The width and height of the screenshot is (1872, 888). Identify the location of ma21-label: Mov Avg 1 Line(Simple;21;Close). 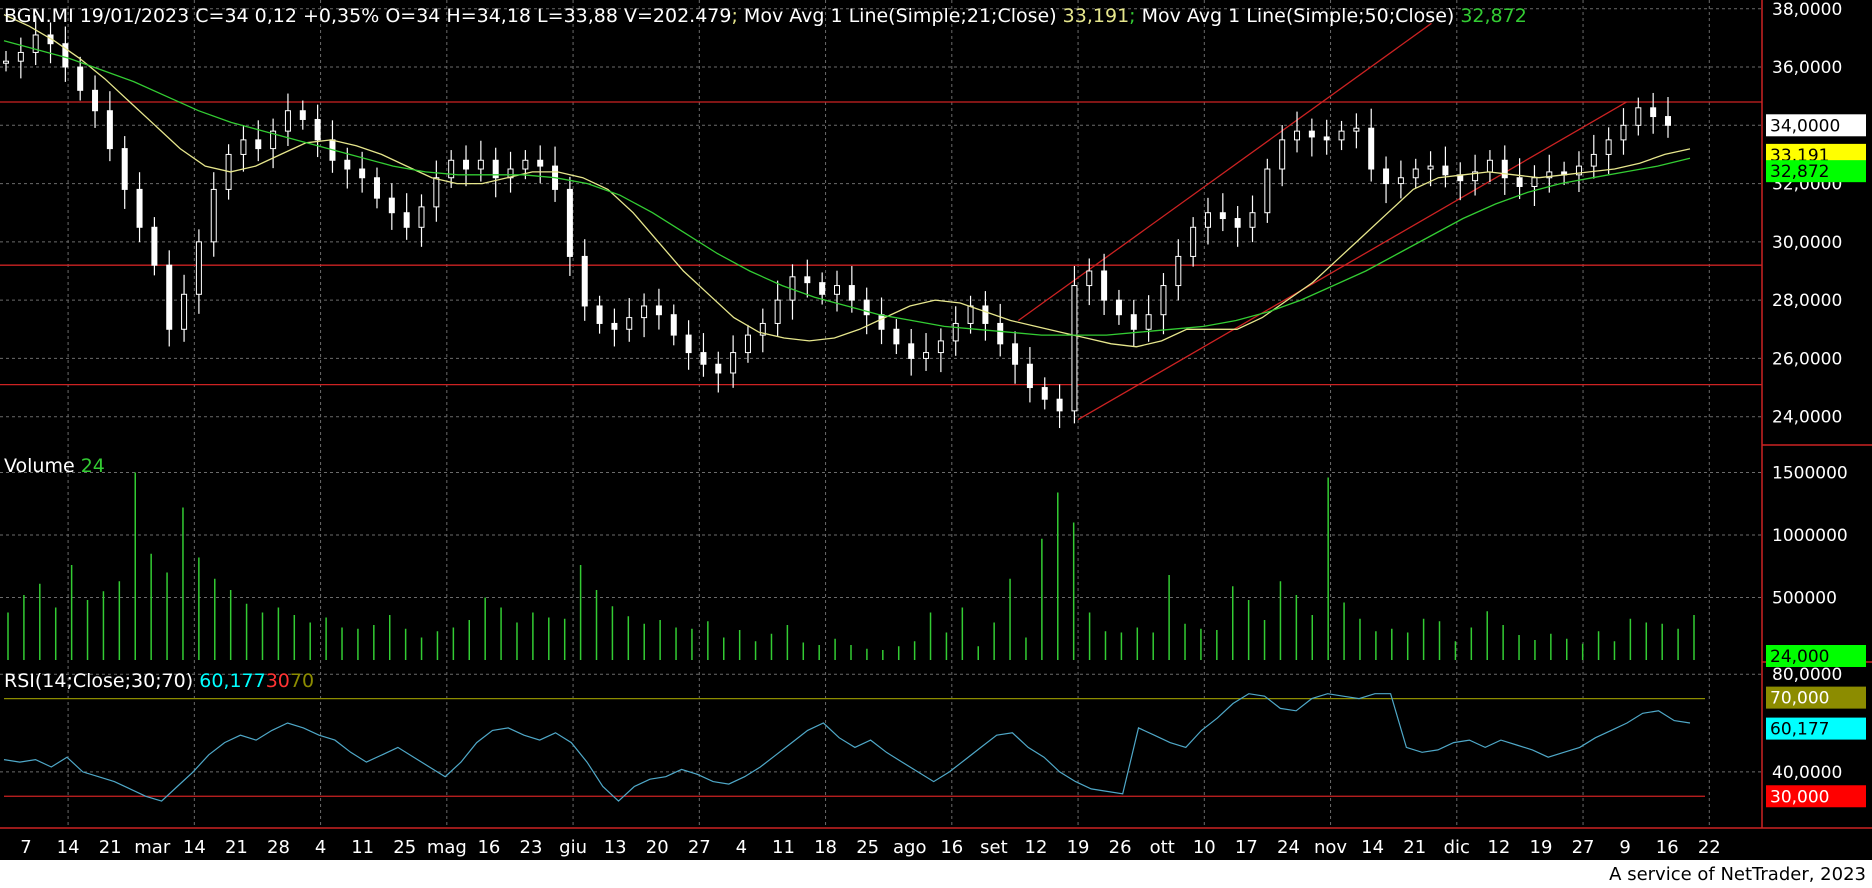
(900, 16).